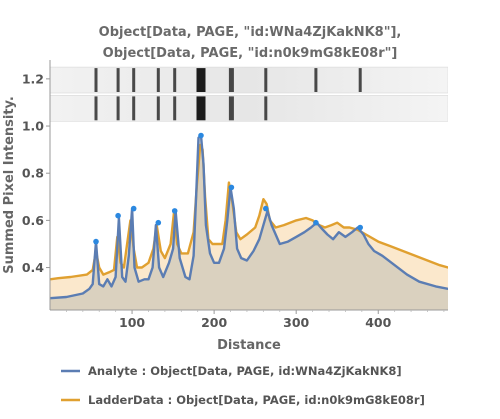 This screenshot has height=419, width=500. What do you see at coordinates (249, 345) in the screenshot?
I see `x-axis-label: Distance` at bounding box center [249, 345].